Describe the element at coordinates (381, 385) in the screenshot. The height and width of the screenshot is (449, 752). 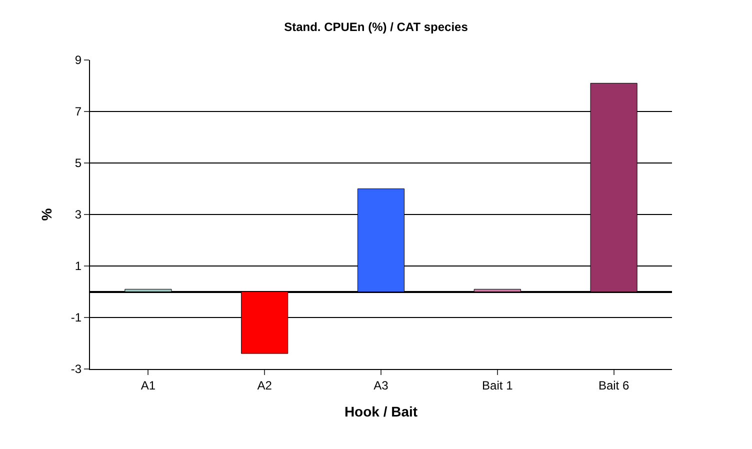
I see `x-tick-label: A3` at that location.